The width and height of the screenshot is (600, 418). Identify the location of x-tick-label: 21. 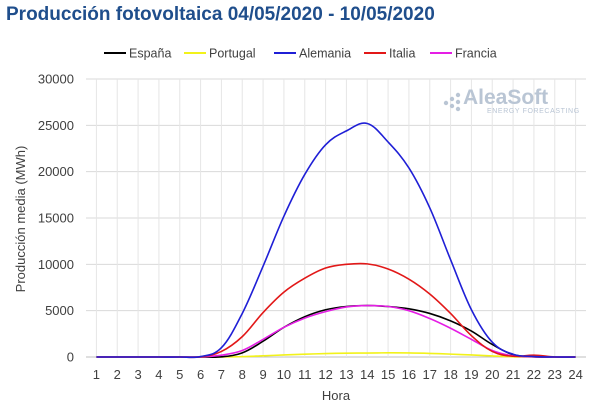
(513, 374).